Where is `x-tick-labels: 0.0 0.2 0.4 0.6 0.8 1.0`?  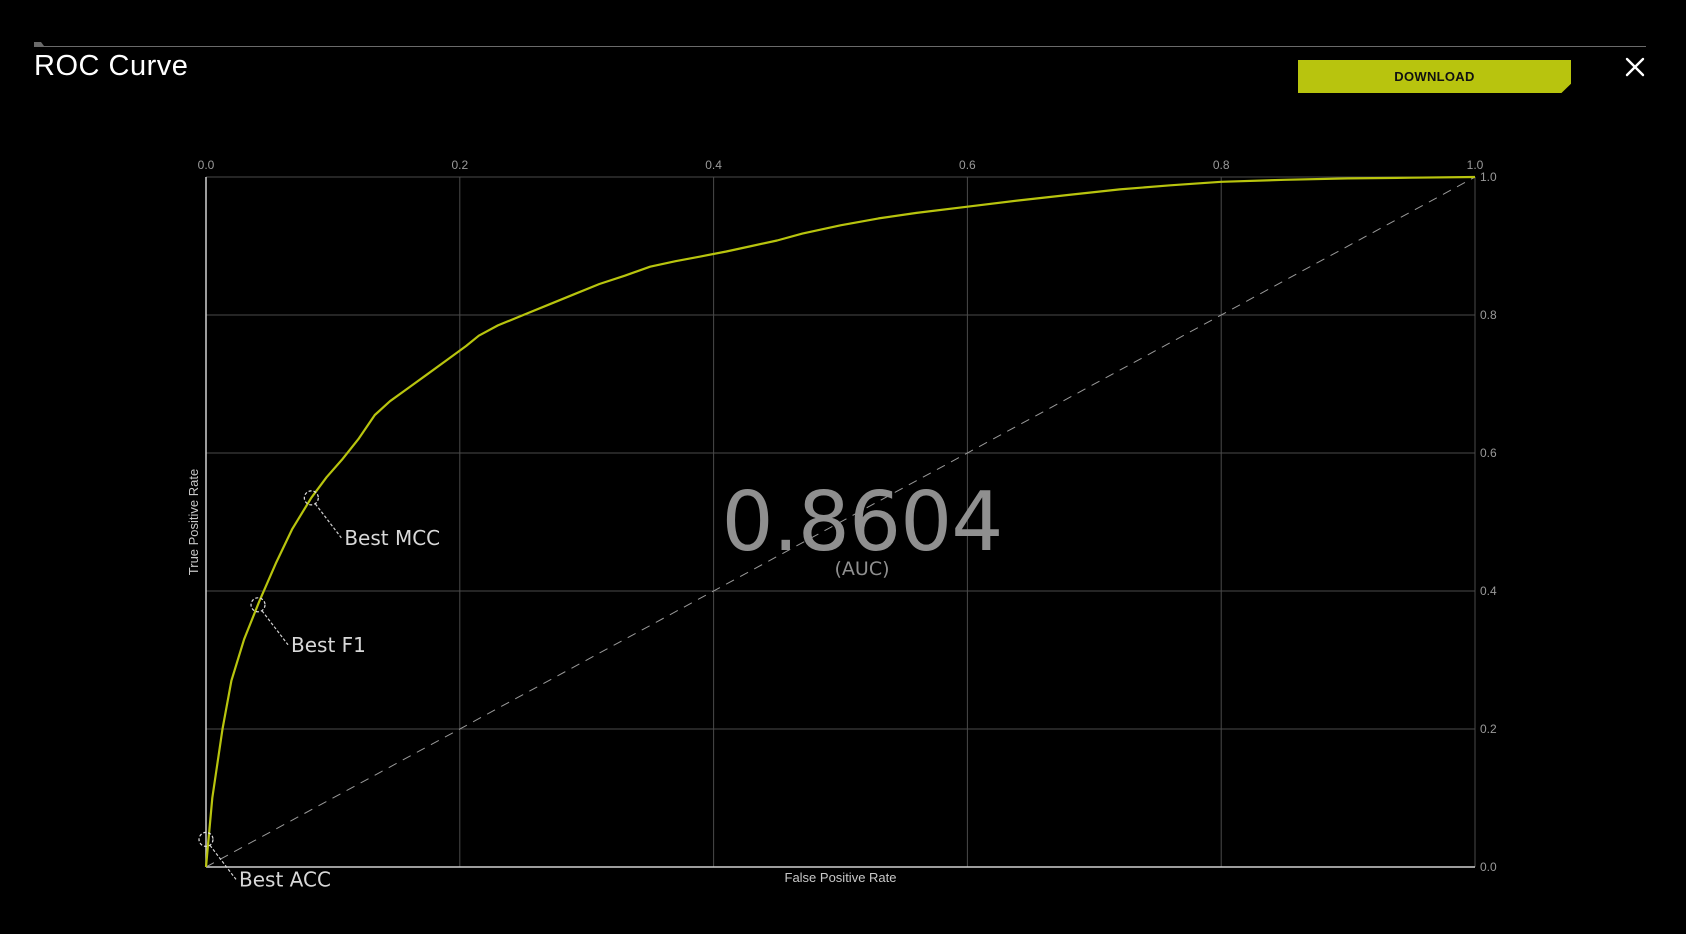 x-tick-labels: 0.0 0.2 0.4 0.6 0.8 1.0 is located at coordinates (841, 165).